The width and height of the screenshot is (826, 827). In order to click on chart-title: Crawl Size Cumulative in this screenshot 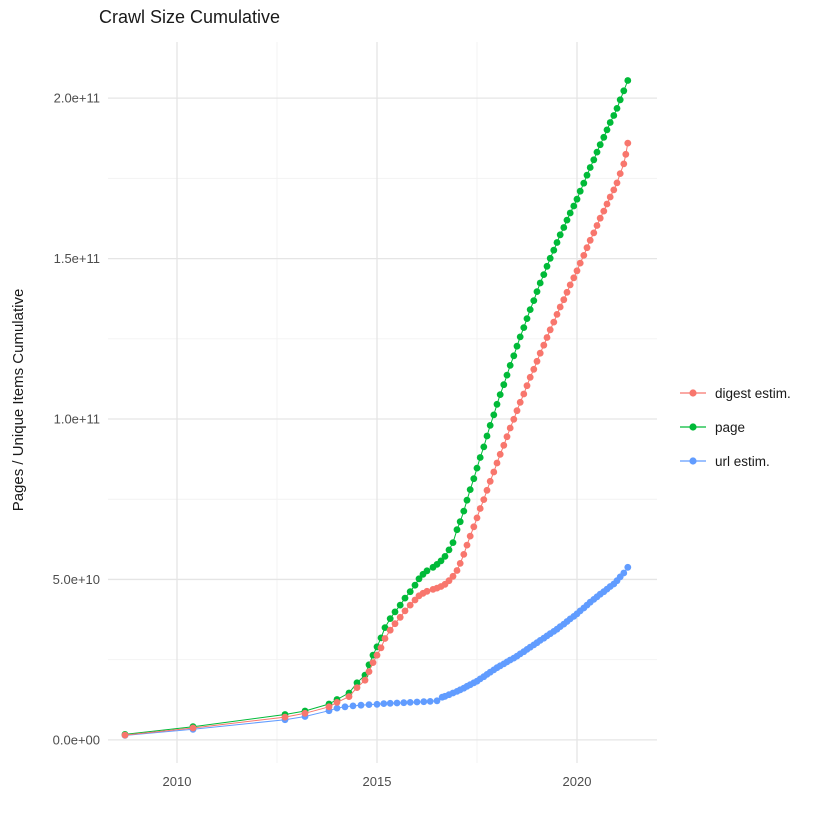, I will do `click(190, 17)`.